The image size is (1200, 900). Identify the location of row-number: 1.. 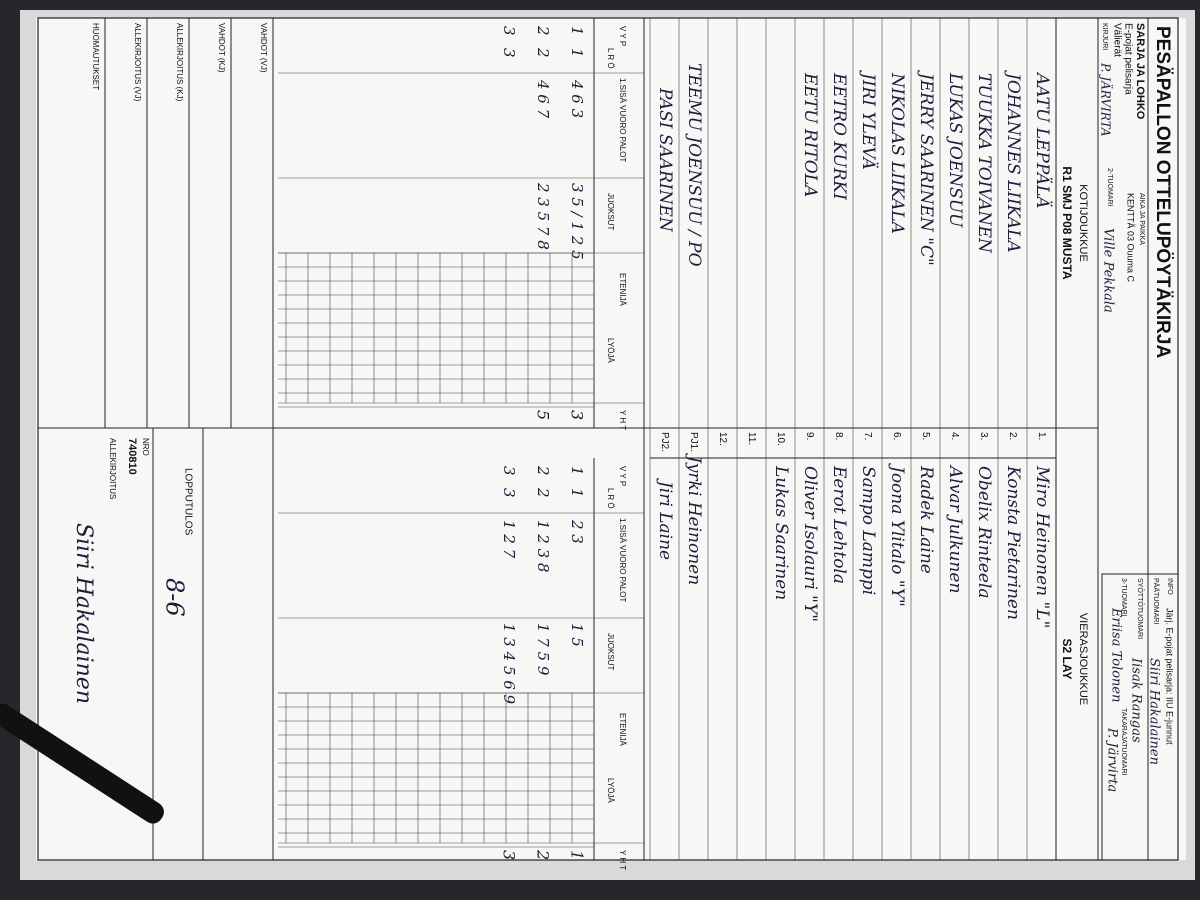
(1041, 436).